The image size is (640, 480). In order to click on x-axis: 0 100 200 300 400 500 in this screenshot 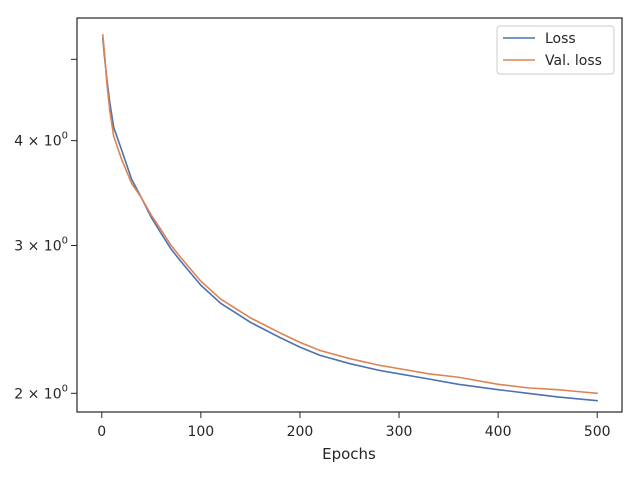, I will do `click(354, 426)`.